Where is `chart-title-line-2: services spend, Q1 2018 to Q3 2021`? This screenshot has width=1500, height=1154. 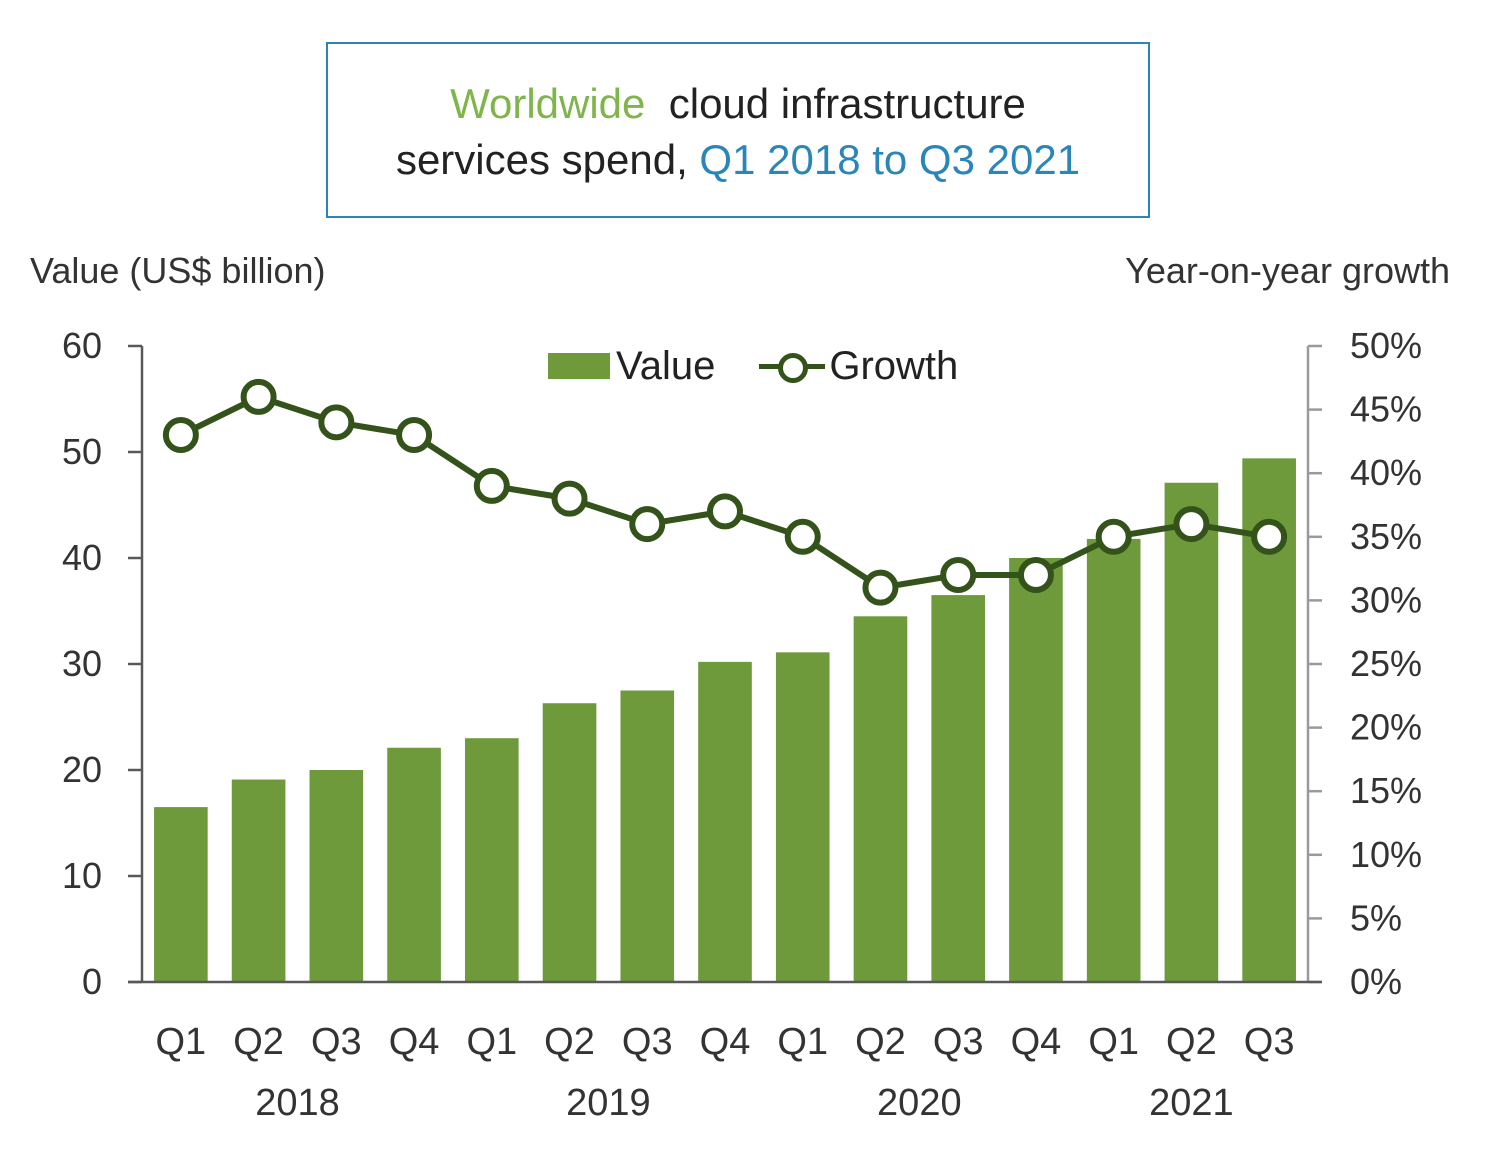 chart-title-line-2: services spend, Q1 2018 to Q3 2021 is located at coordinates (738, 160).